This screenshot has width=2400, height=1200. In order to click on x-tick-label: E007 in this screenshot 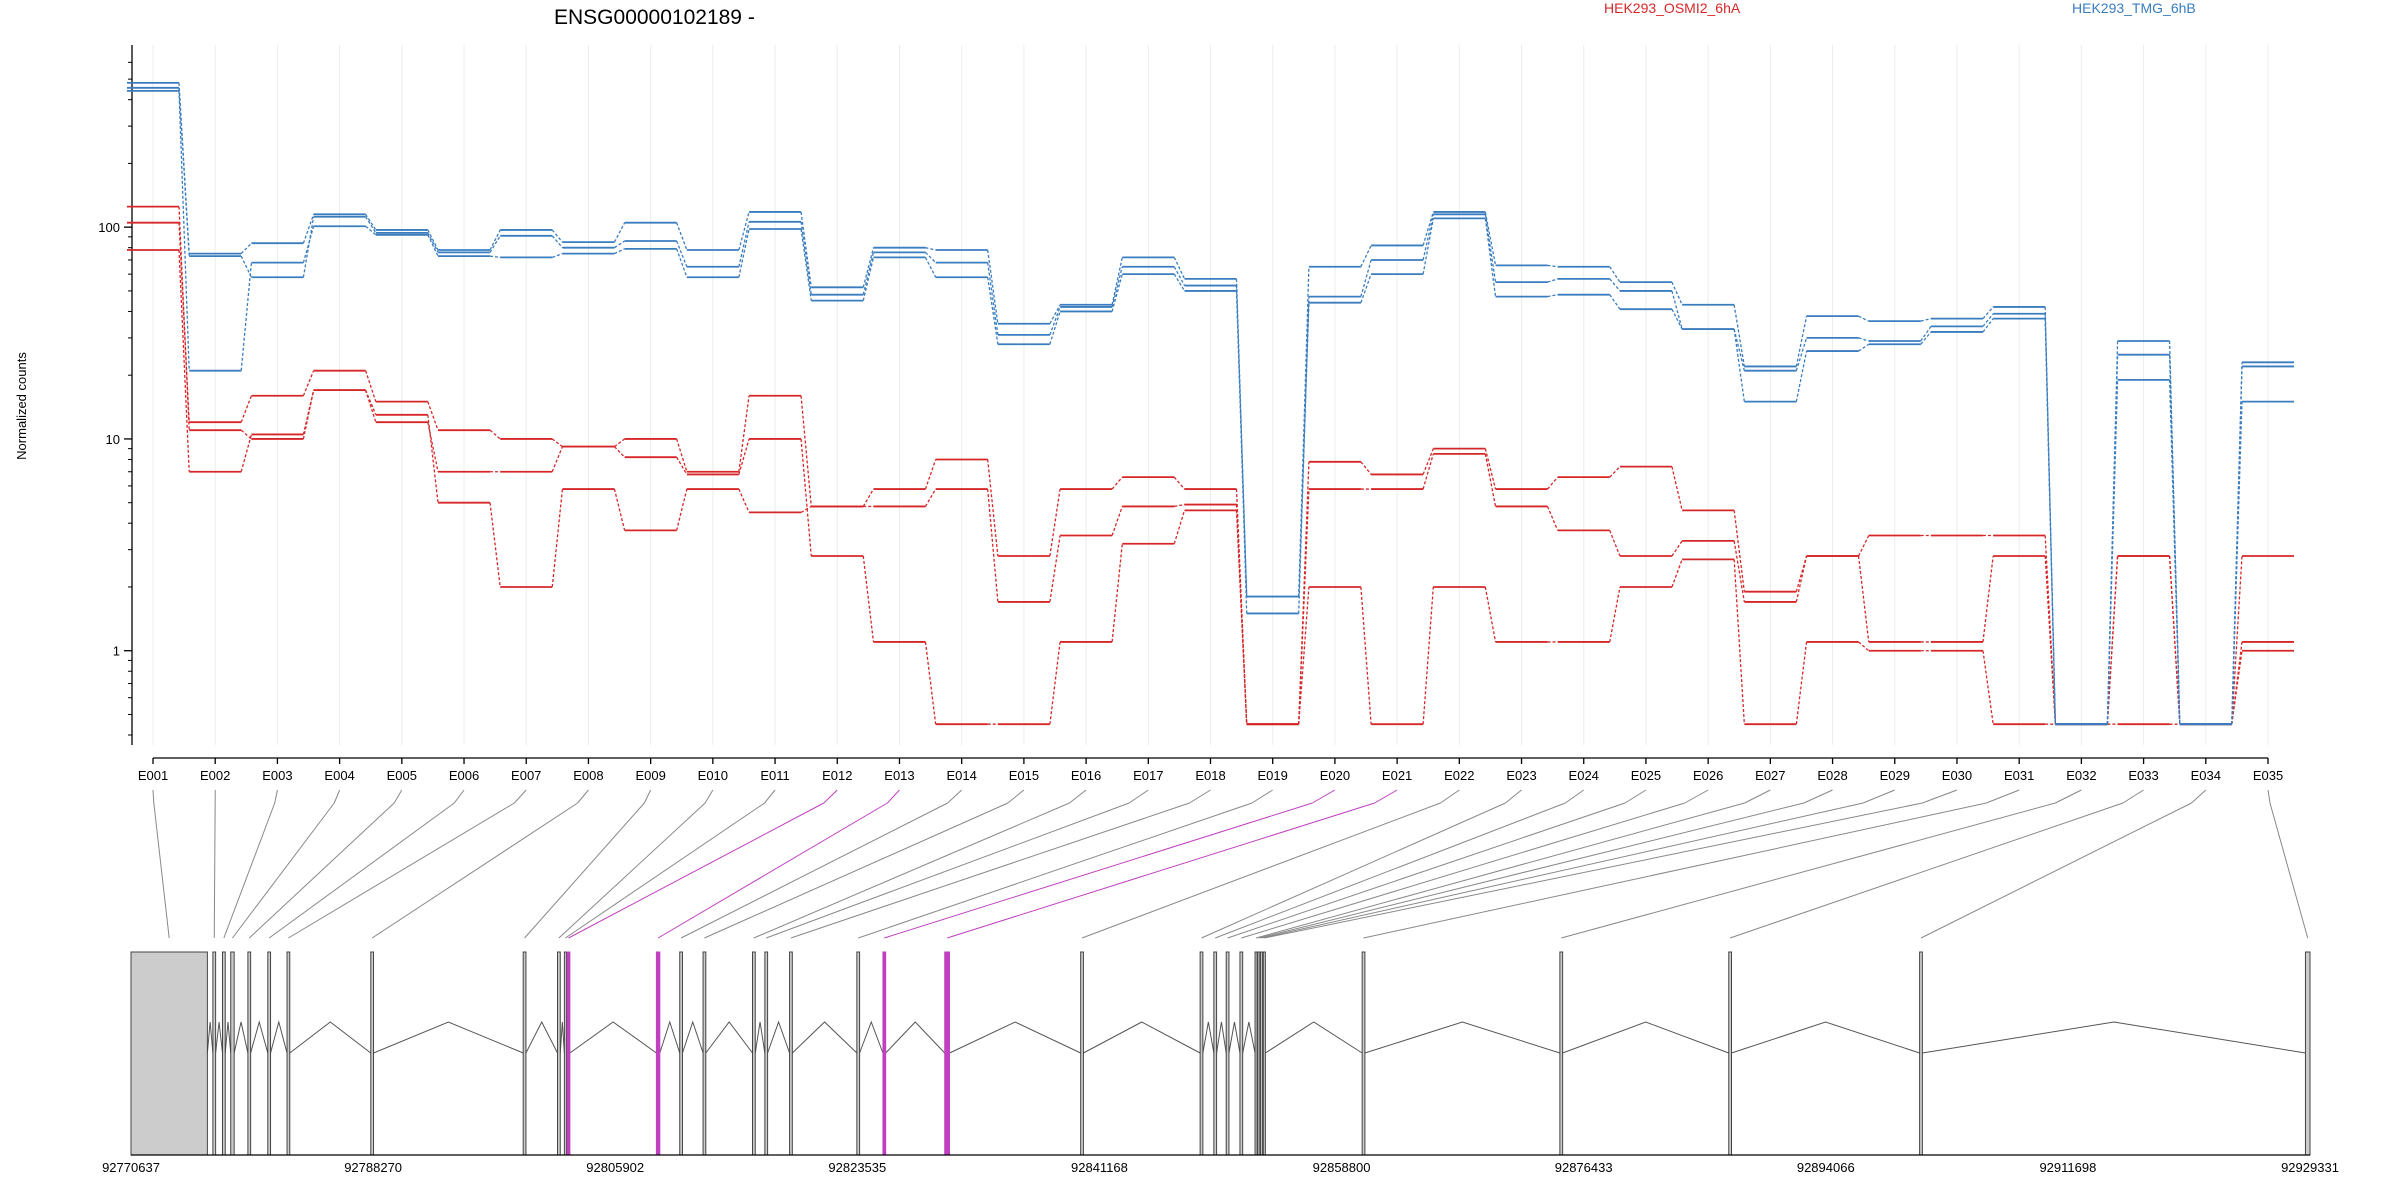, I will do `click(526, 775)`.